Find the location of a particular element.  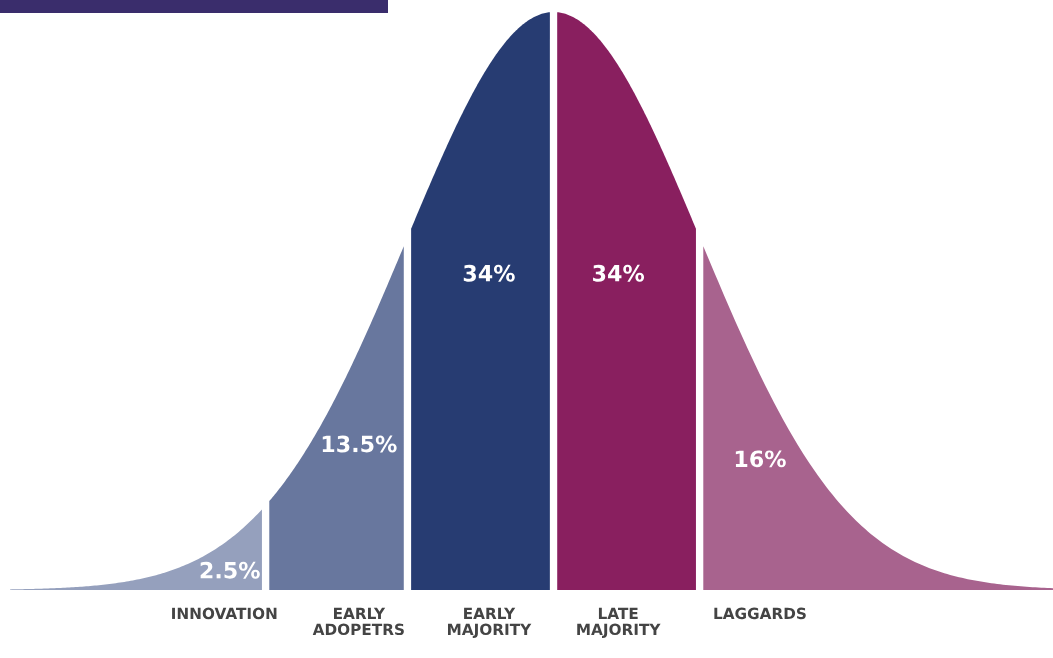

category-label: EARLY ADOPETRS is located at coordinates (358, 621).